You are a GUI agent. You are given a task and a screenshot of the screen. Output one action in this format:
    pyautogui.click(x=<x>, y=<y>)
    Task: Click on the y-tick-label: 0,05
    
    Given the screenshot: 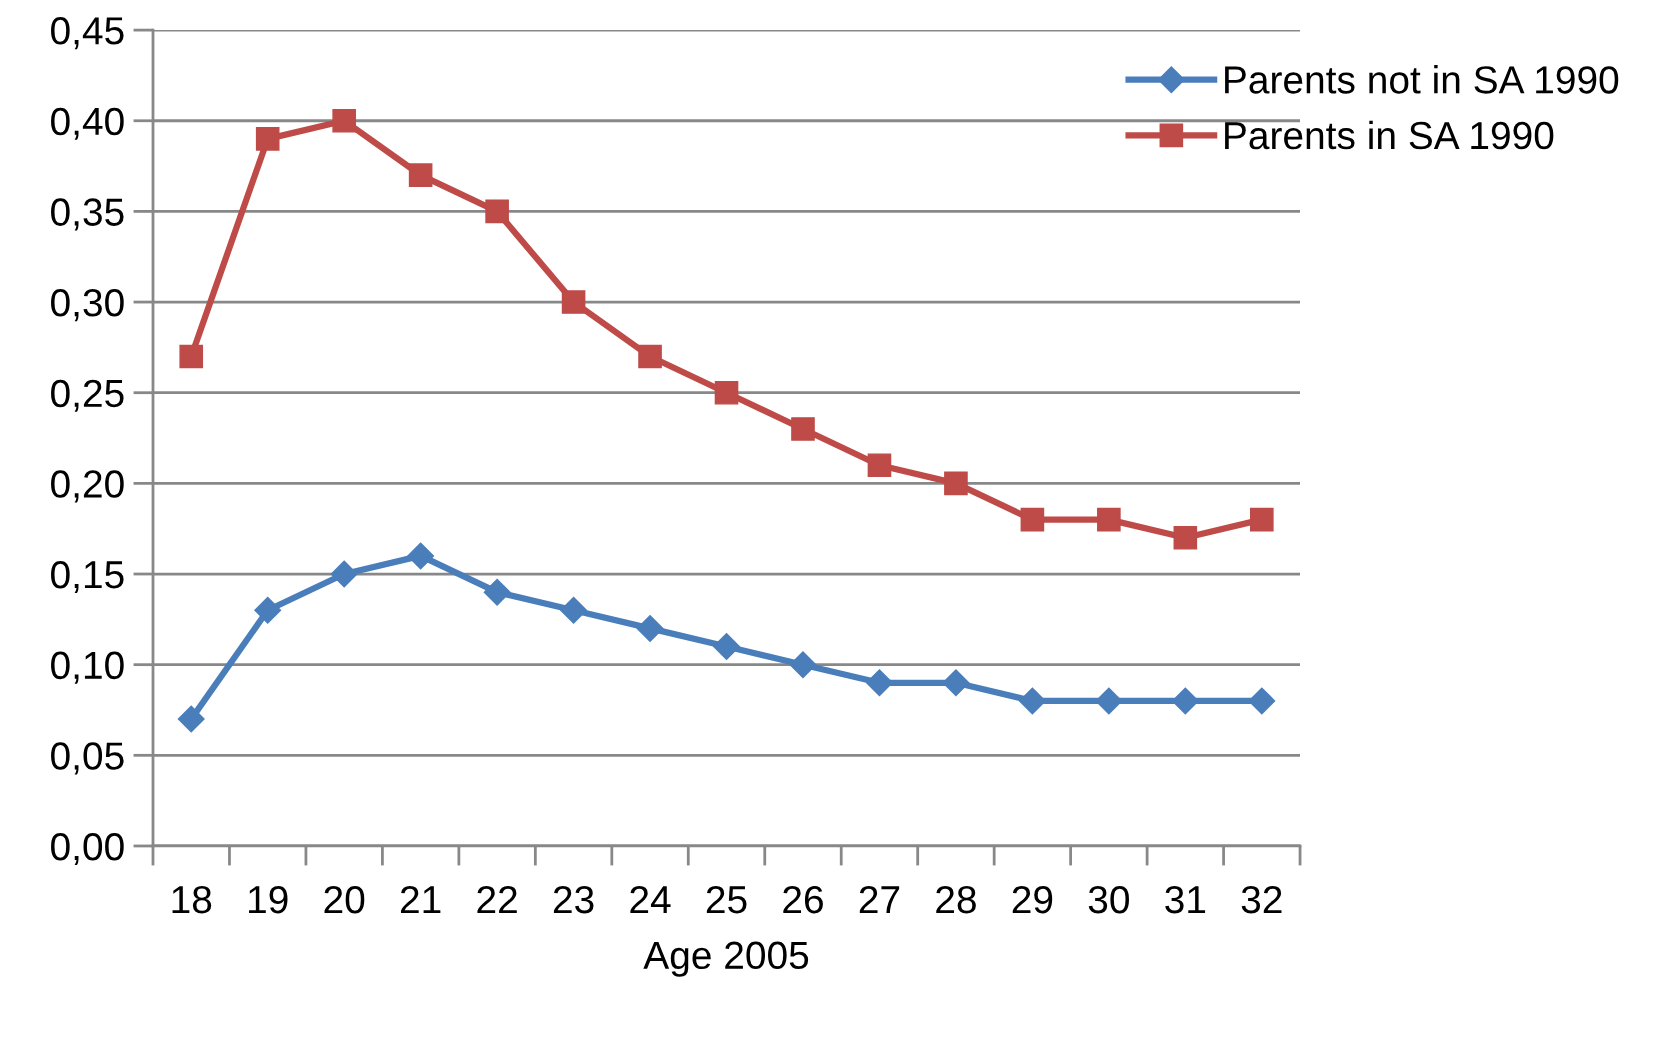 What is the action you would take?
    pyautogui.click(x=87, y=758)
    